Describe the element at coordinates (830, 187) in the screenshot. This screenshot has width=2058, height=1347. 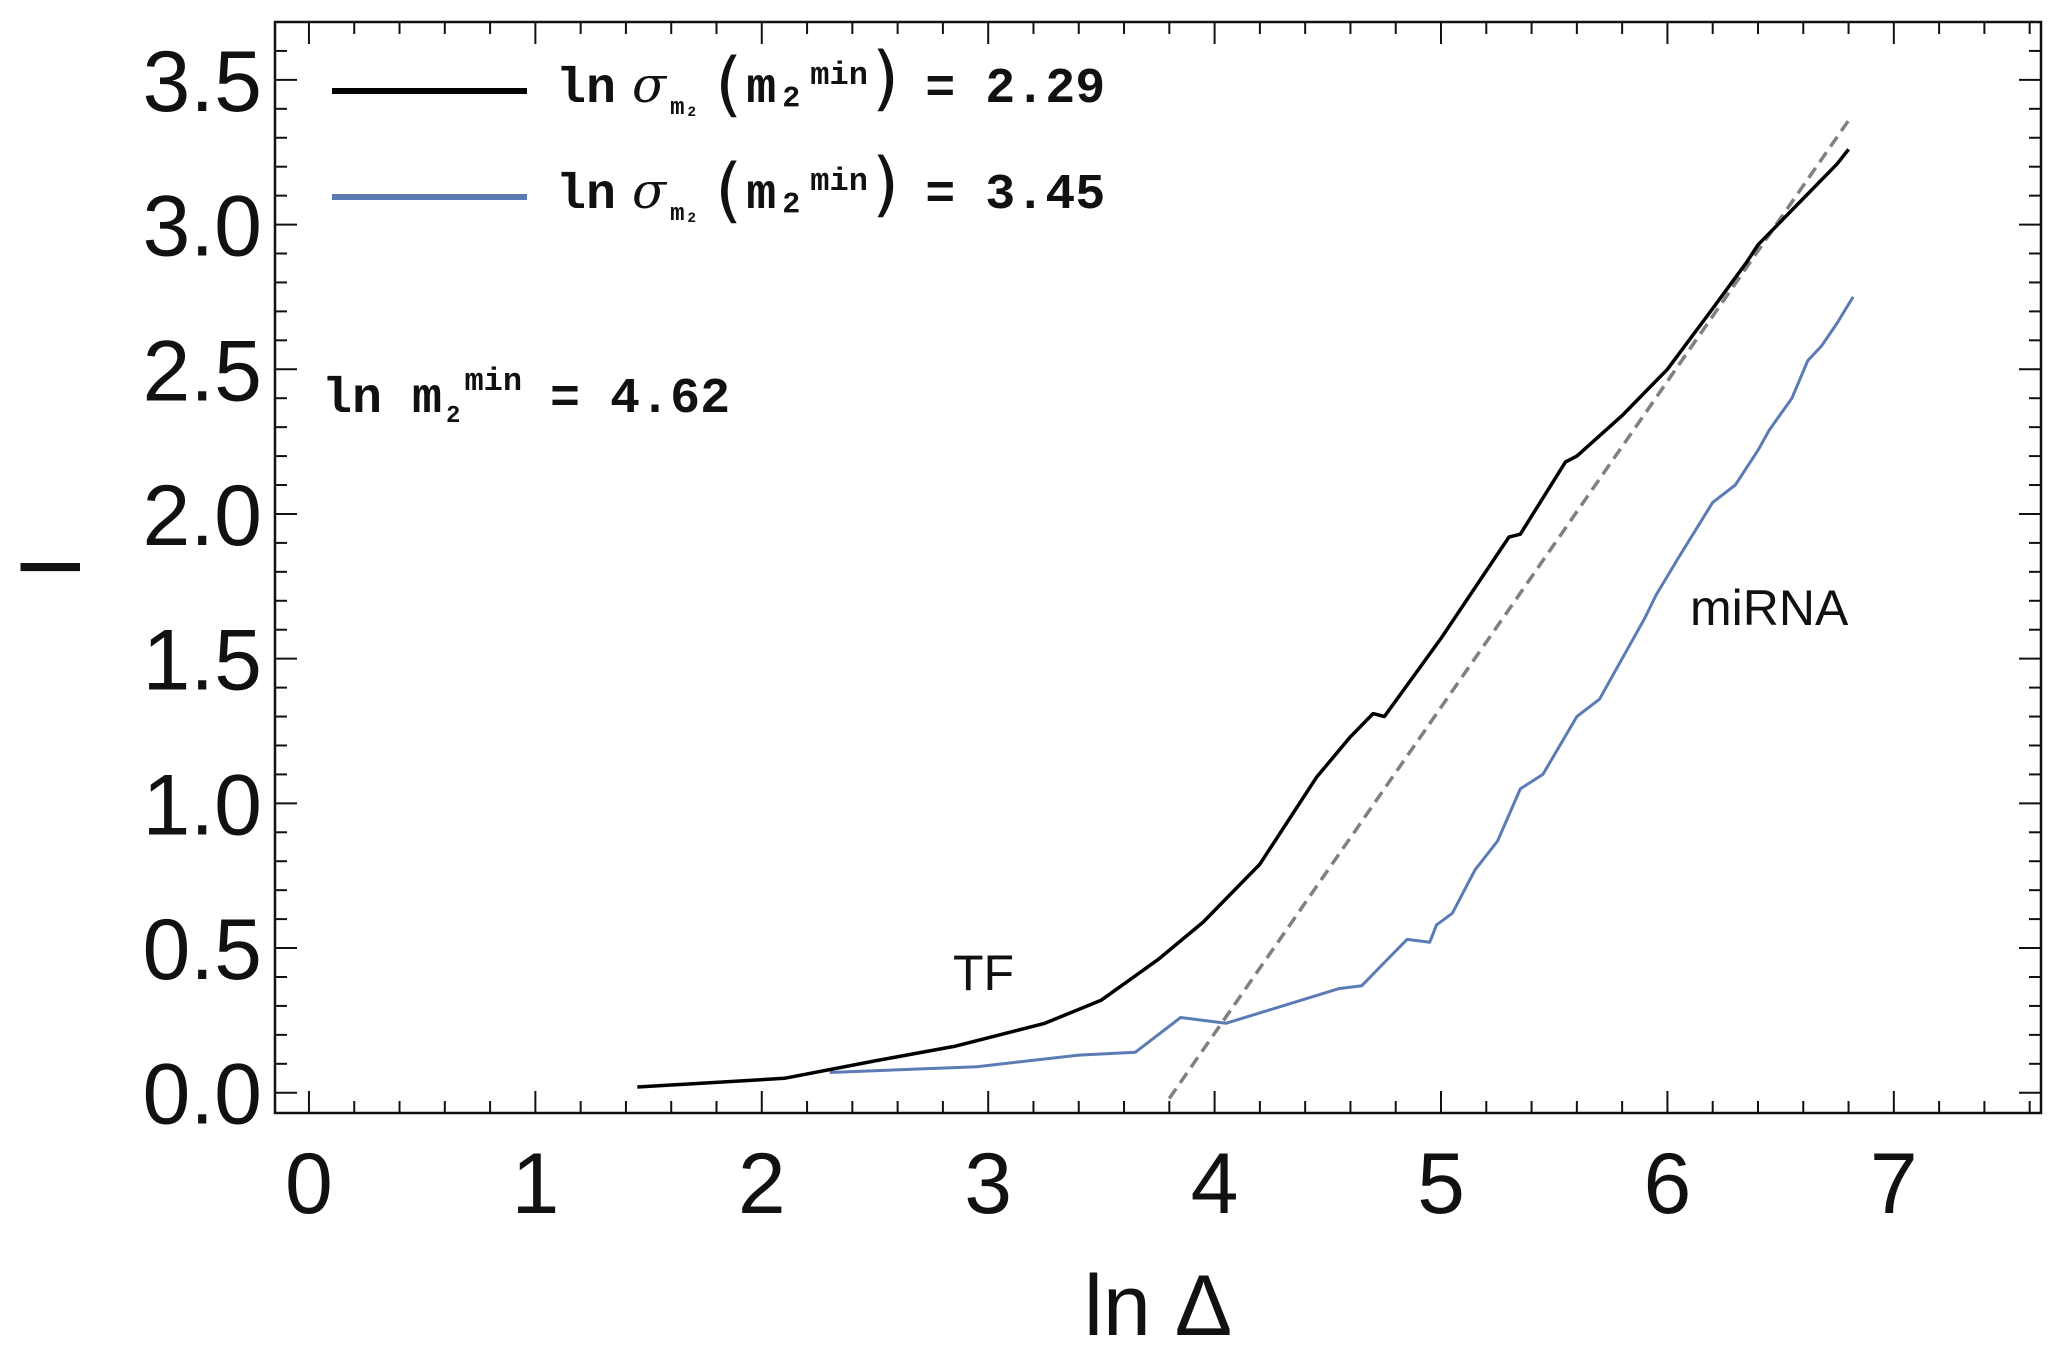
I see `legend-entry-mirna: ln σ m₂ ( m₂ min ) = 3.45` at that location.